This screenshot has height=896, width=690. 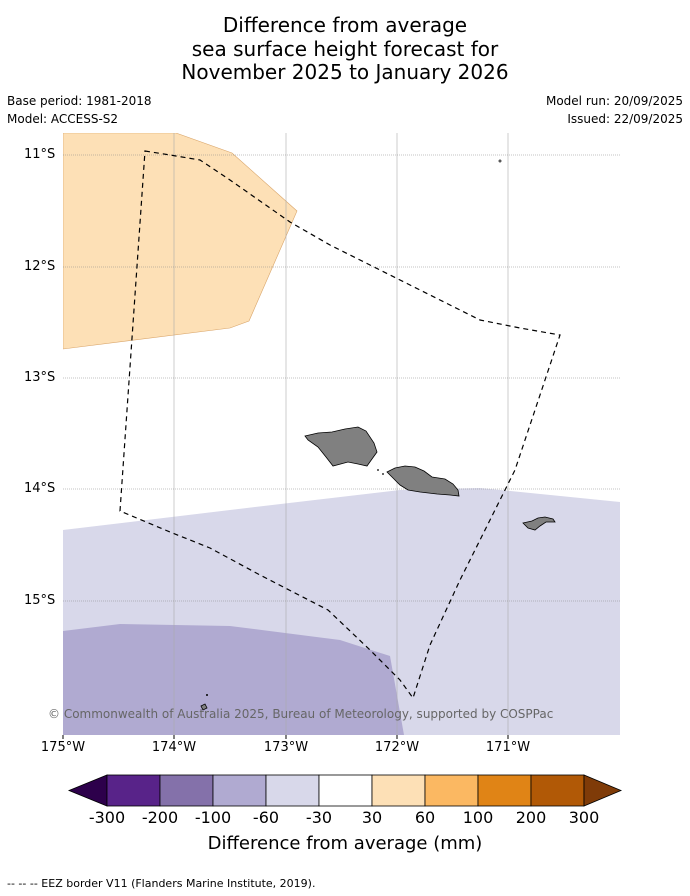 What do you see at coordinates (204, 707) in the screenshot?
I see `land-small-islet-south` at bounding box center [204, 707].